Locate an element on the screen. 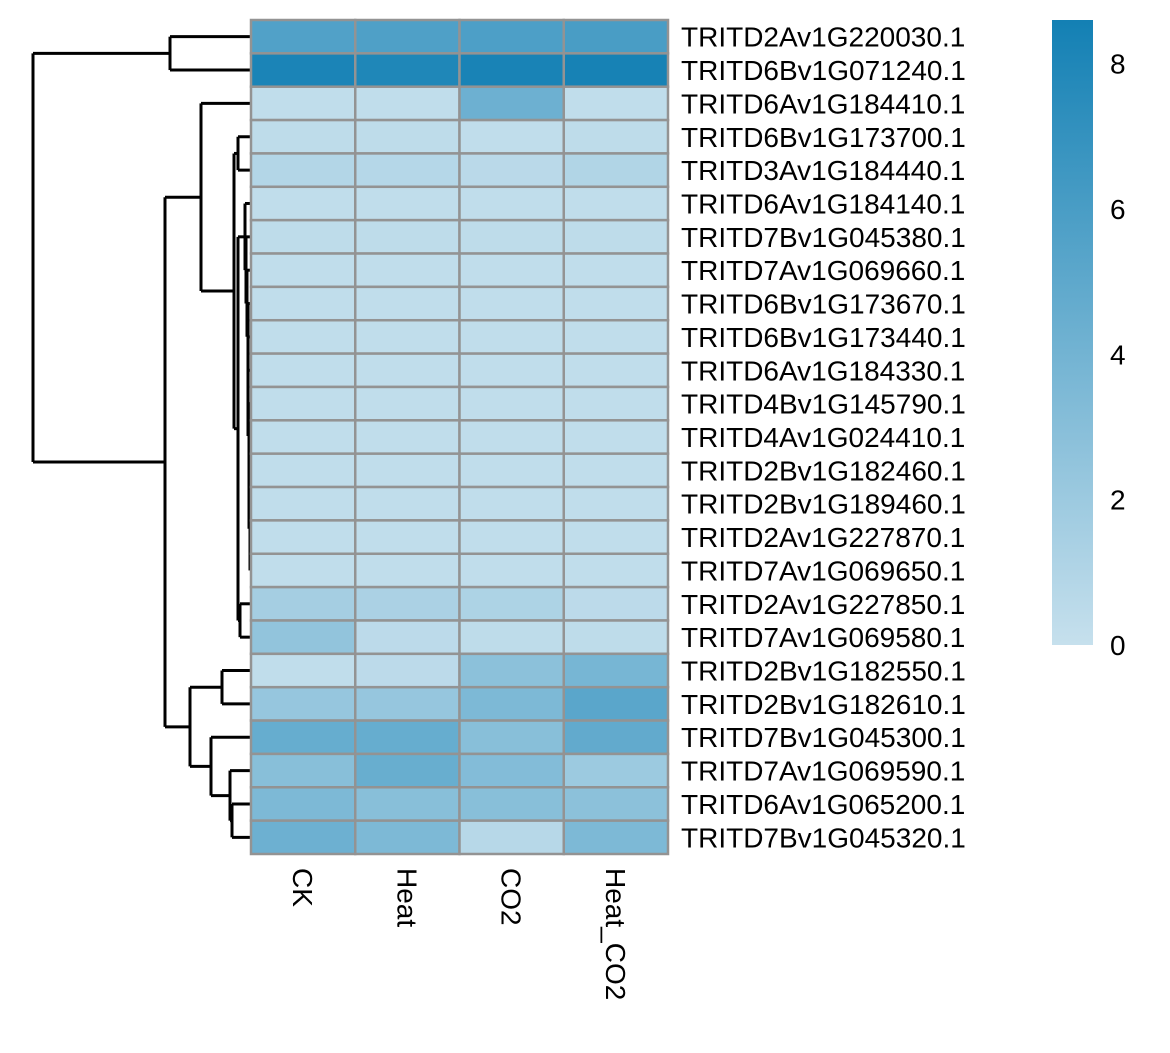 This screenshot has height=1053, width=1170. column-labels: CK Heat CO2 Heat_CO2 is located at coordinates (459, 934).